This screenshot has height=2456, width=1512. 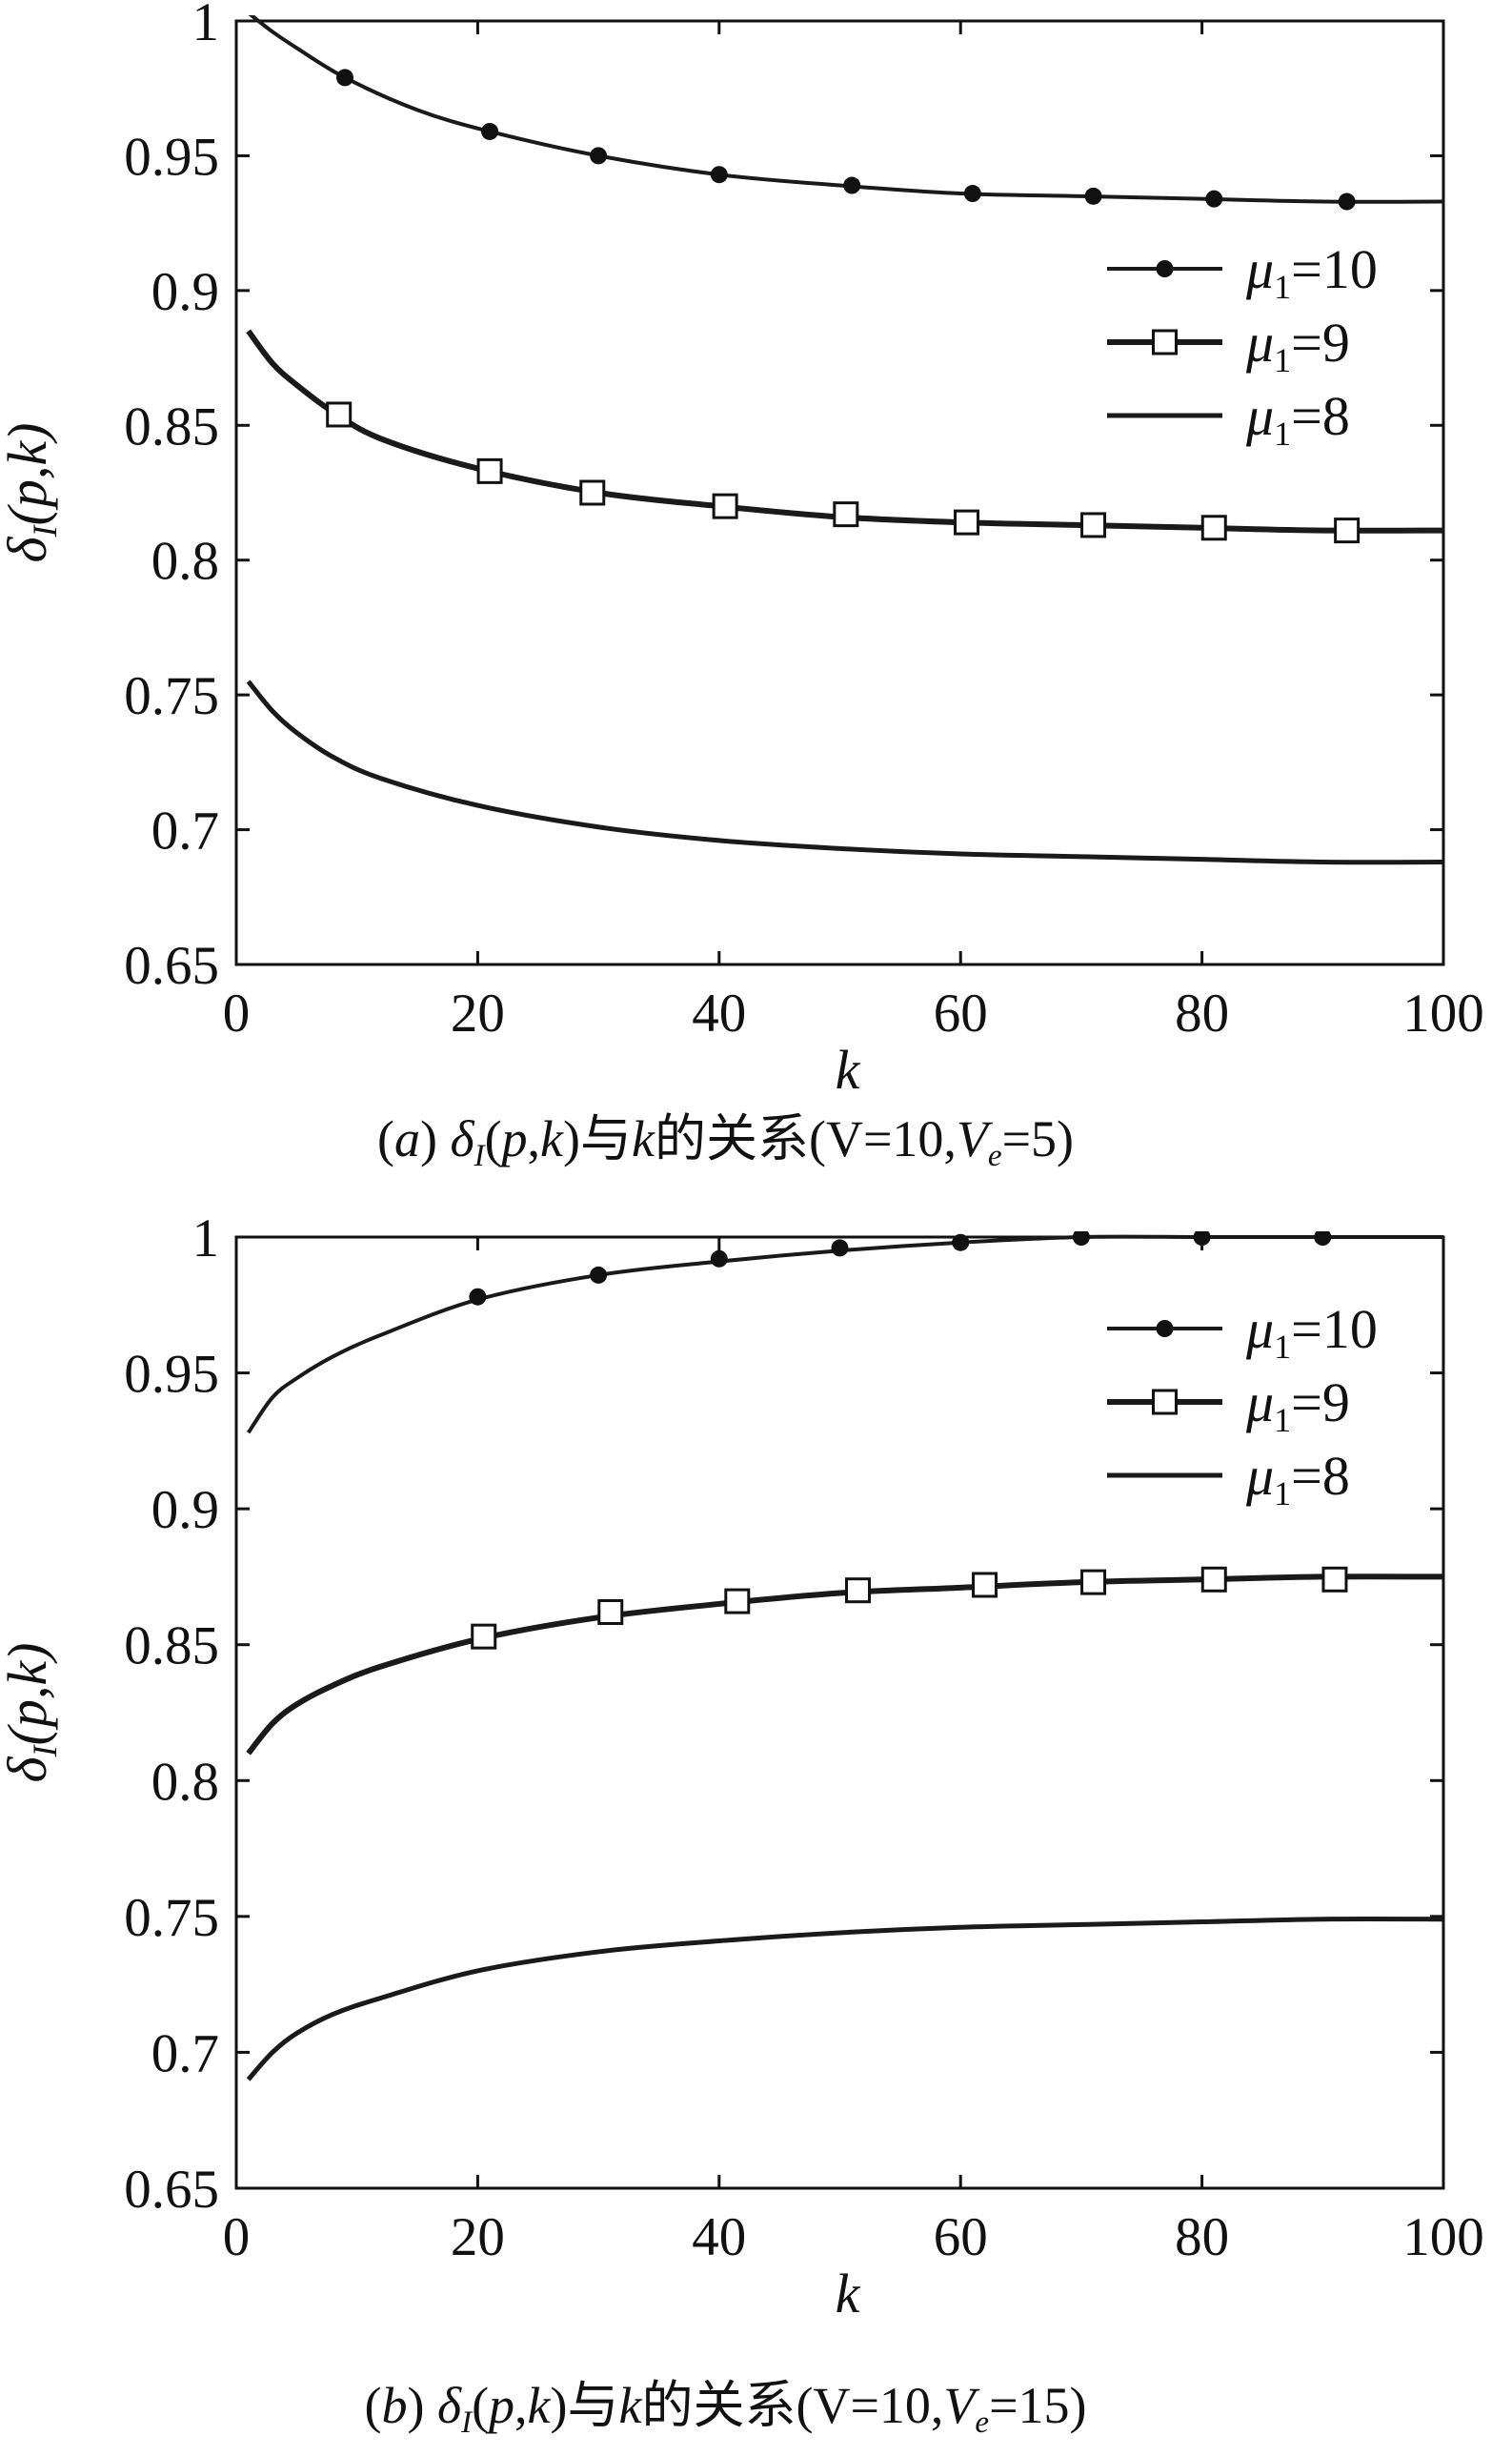 What do you see at coordinates (725, 2408) in the screenshot?
I see `panel-caption: (b) δI(p,k)与k的关系(V=10,Ve=15)` at bounding box center [725, 2408].